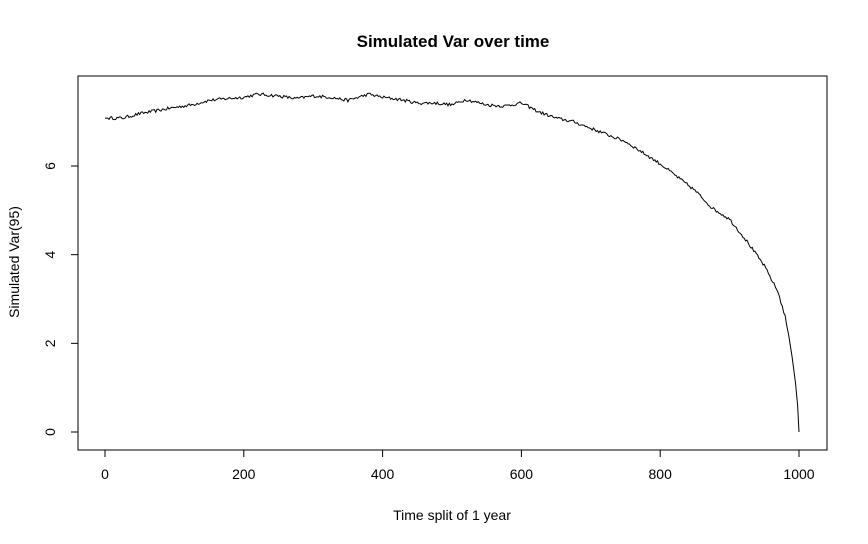 The height and width of the screenshot is (544, 868). Describe the element at coordinates (522, 474) in the screenshot. I see `x-tick-label: 600` at that location.